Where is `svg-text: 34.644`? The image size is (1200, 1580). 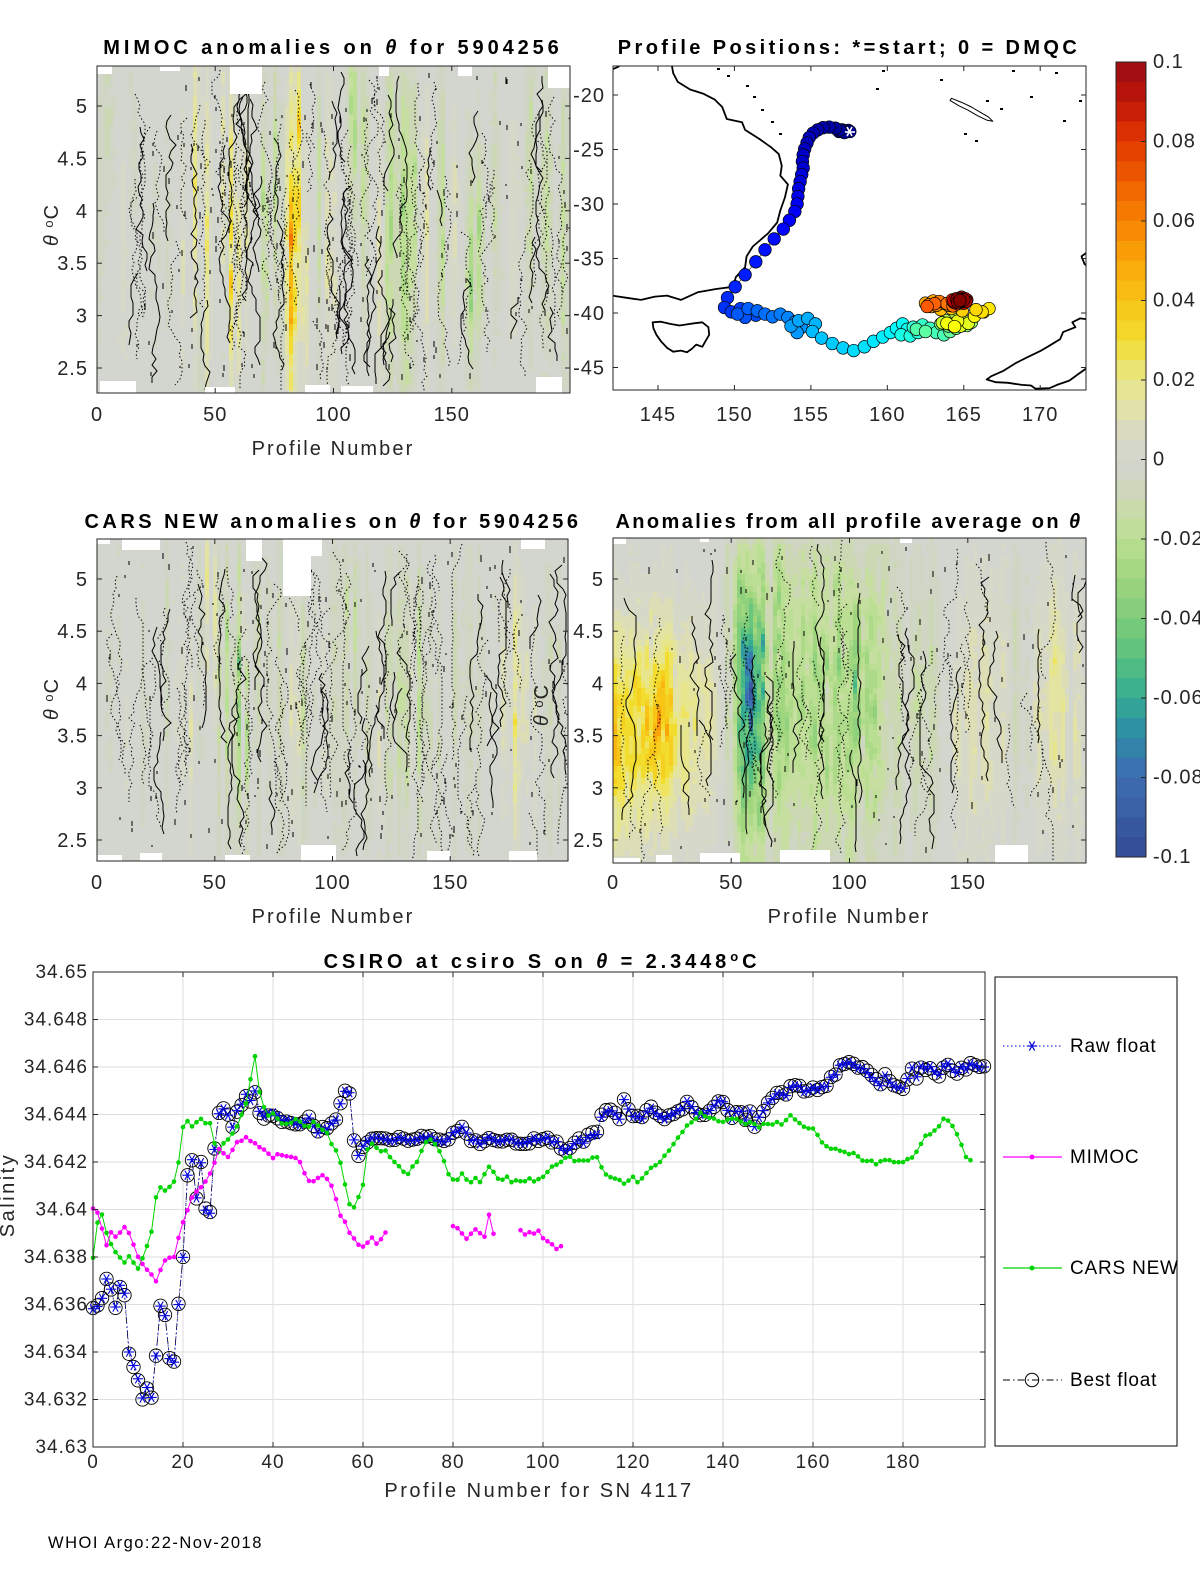 svg-text: 34.644 is located at coordinates (56, 1115).